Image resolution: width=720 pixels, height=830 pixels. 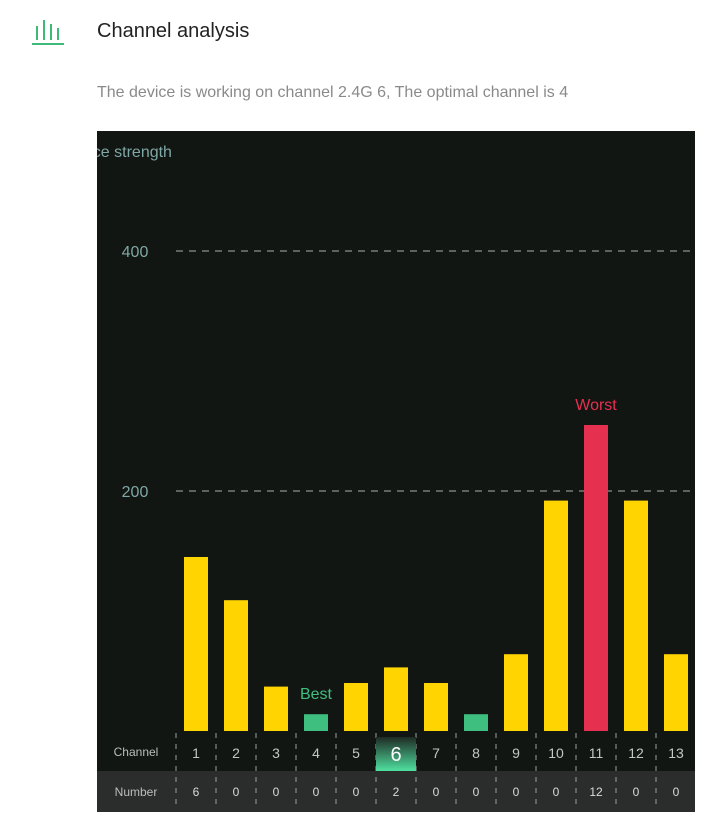 I want to click on channel-label: 1, so click(x=196, y=753).